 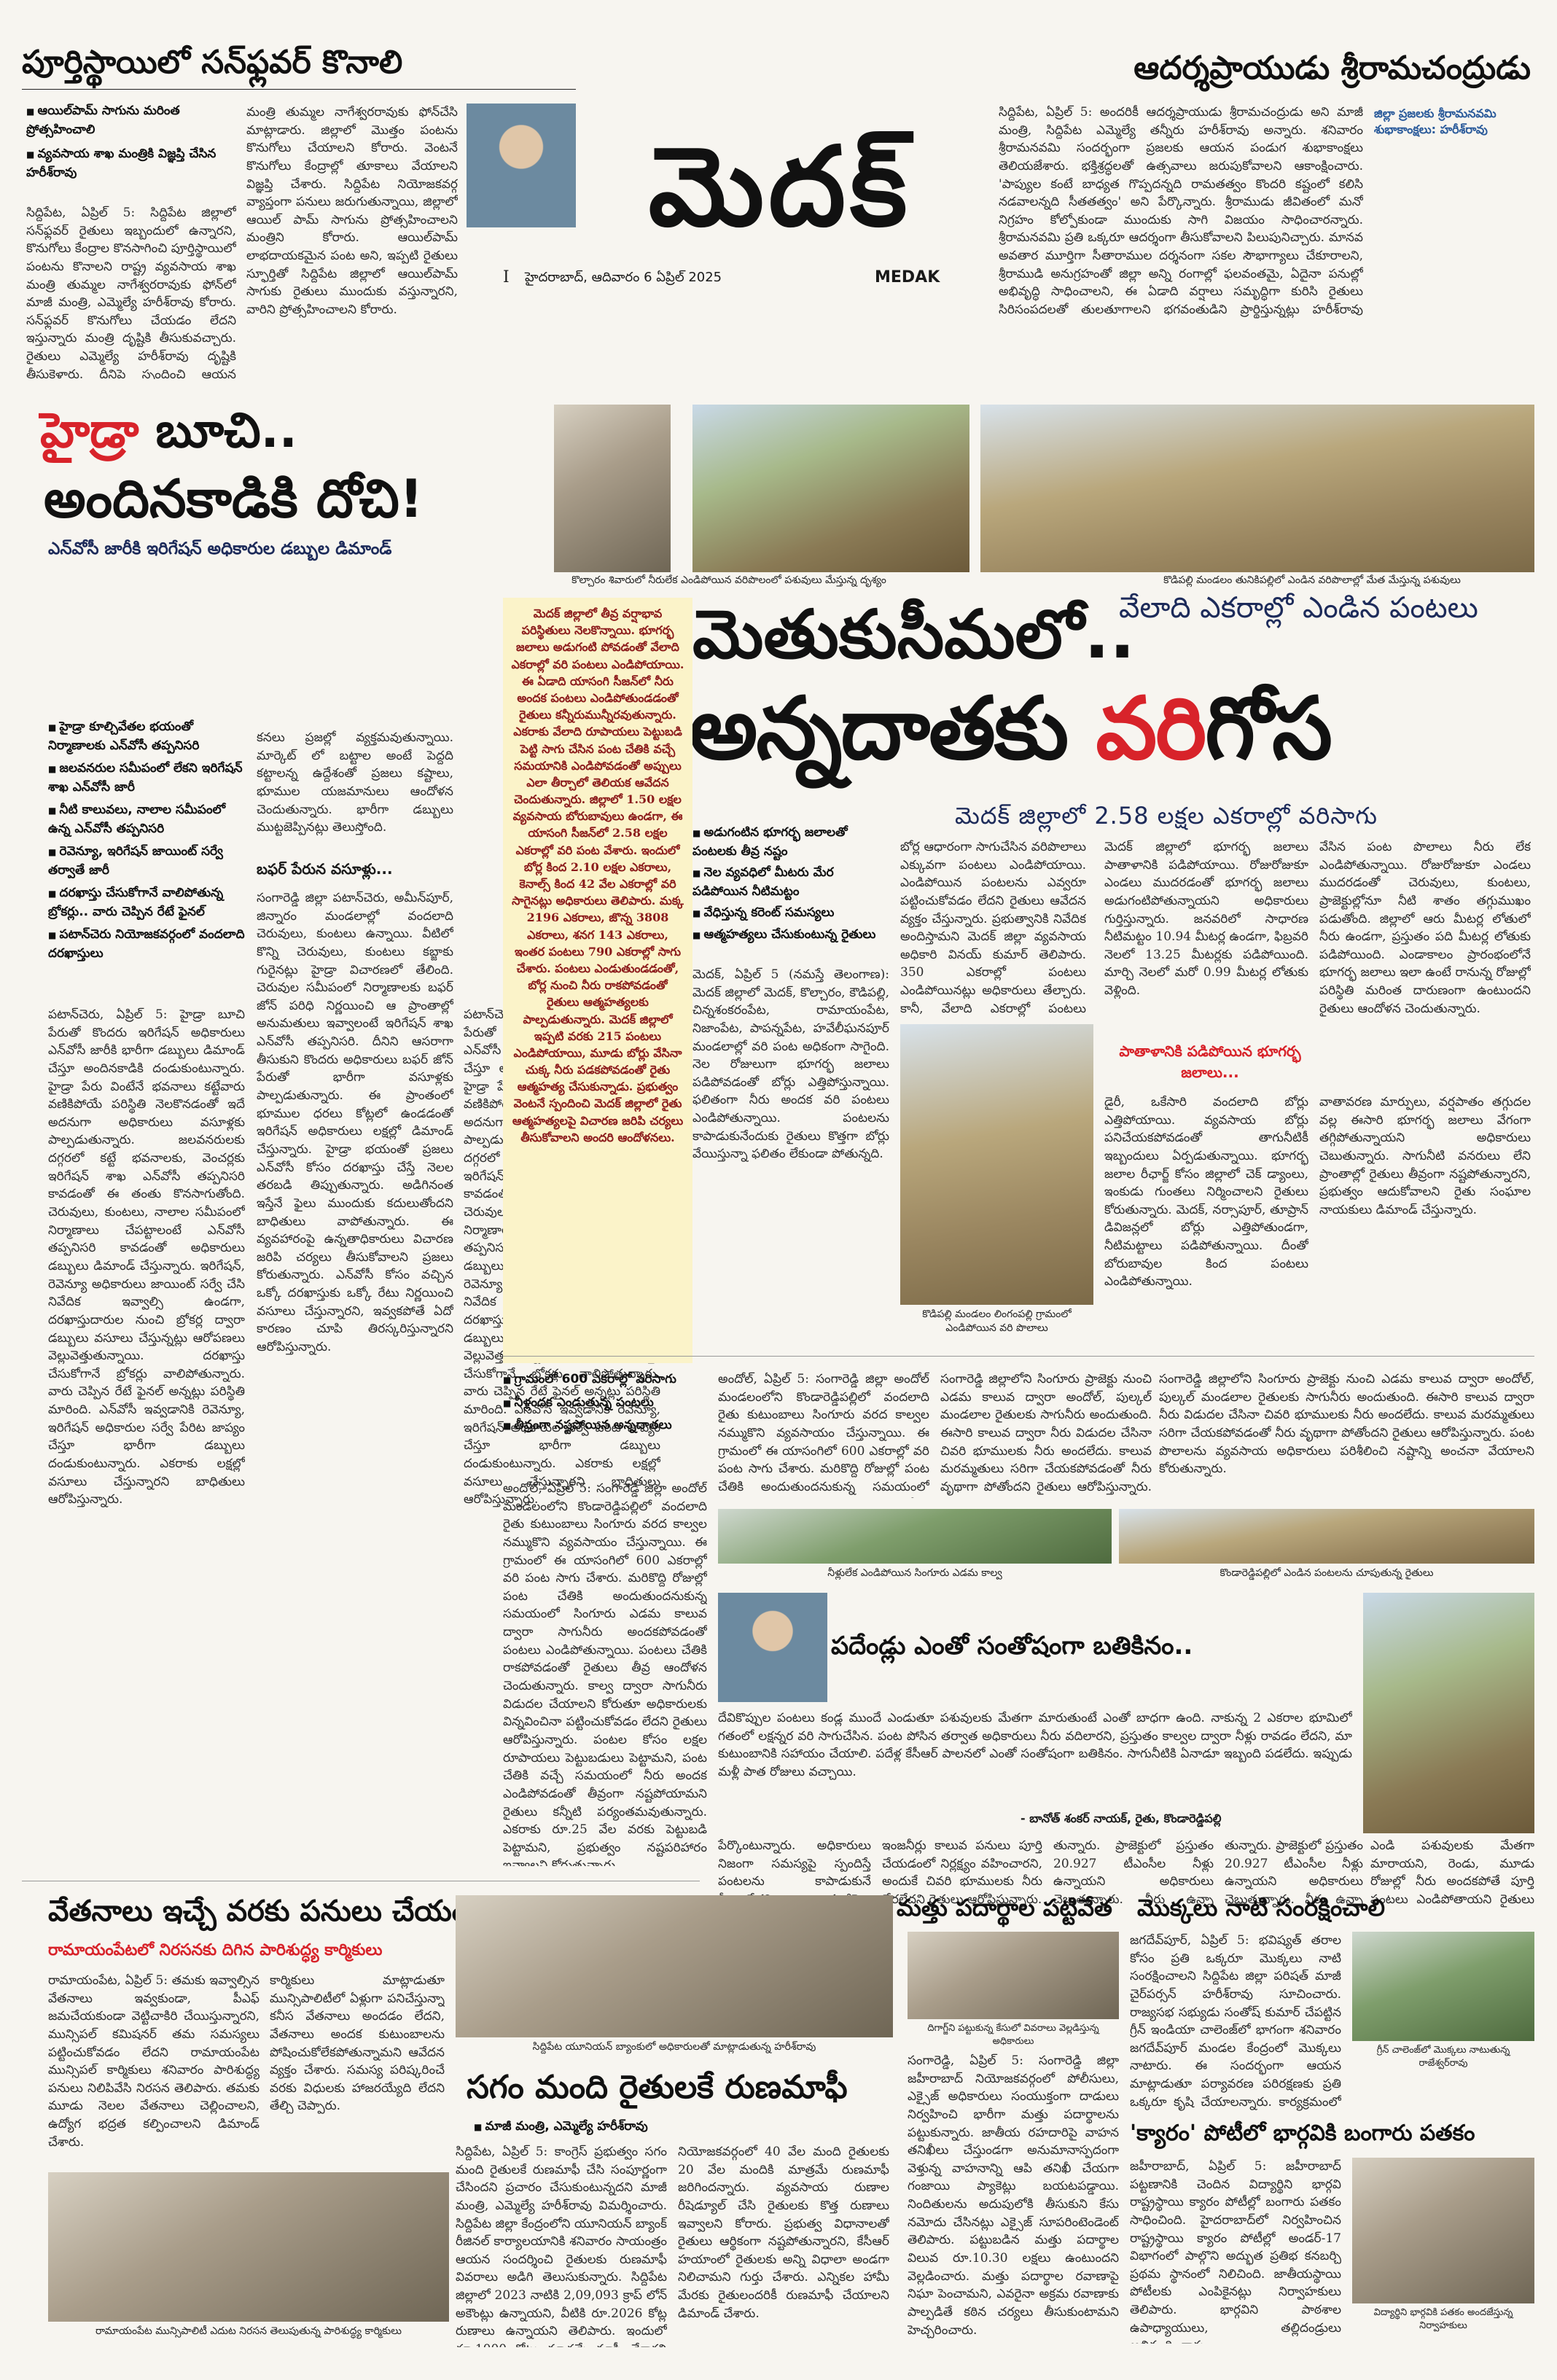 I want to click on carrom-photo, so click(x=1443, y=2230).